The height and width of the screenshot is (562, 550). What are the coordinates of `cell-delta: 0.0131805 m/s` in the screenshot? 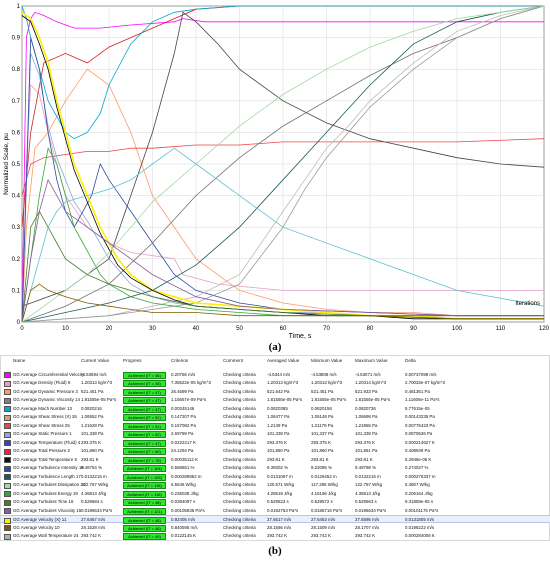 It's located at (420, 519).